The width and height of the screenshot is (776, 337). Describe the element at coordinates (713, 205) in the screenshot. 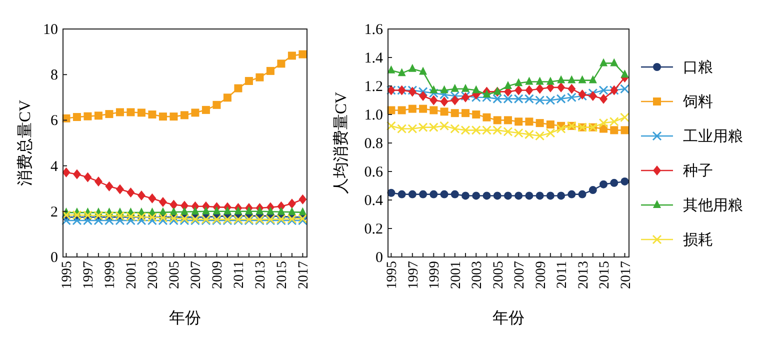

I see `legend-label: 其他用粮` at that location.